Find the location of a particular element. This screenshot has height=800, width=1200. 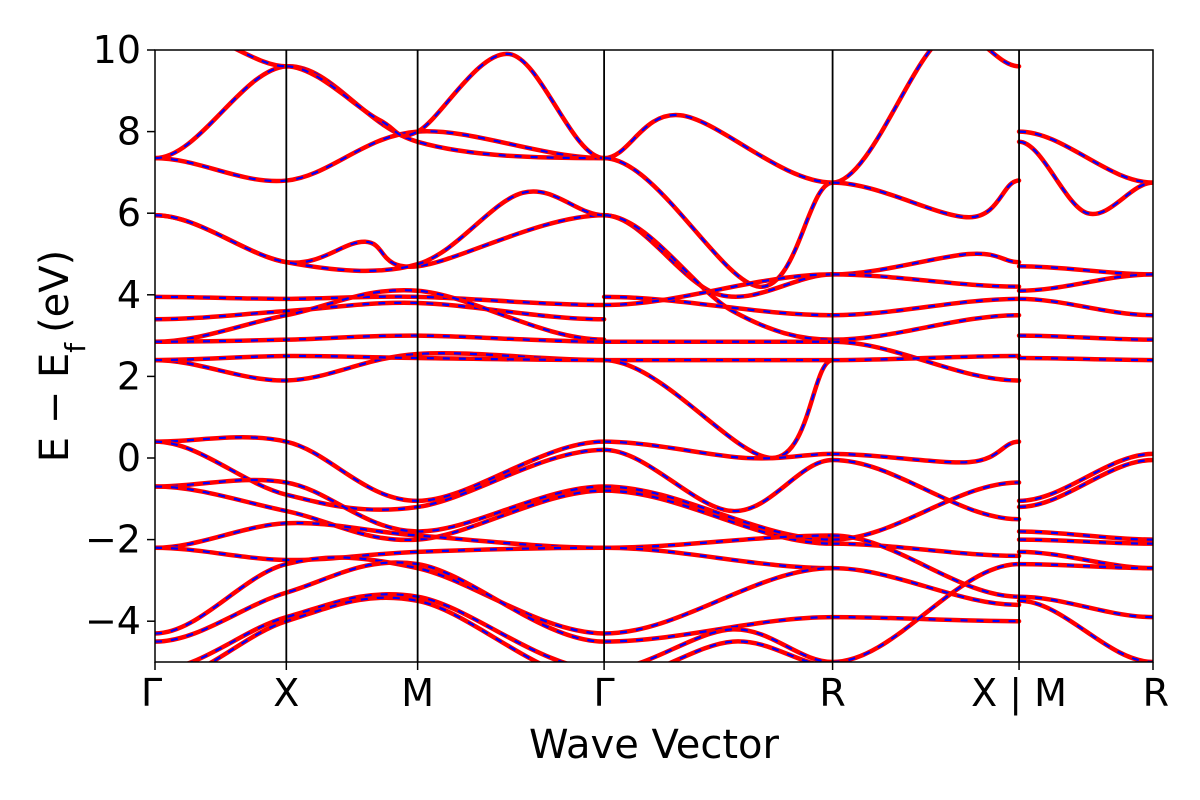

x-tick-label-6: R is located at coordinates (1156, 693).